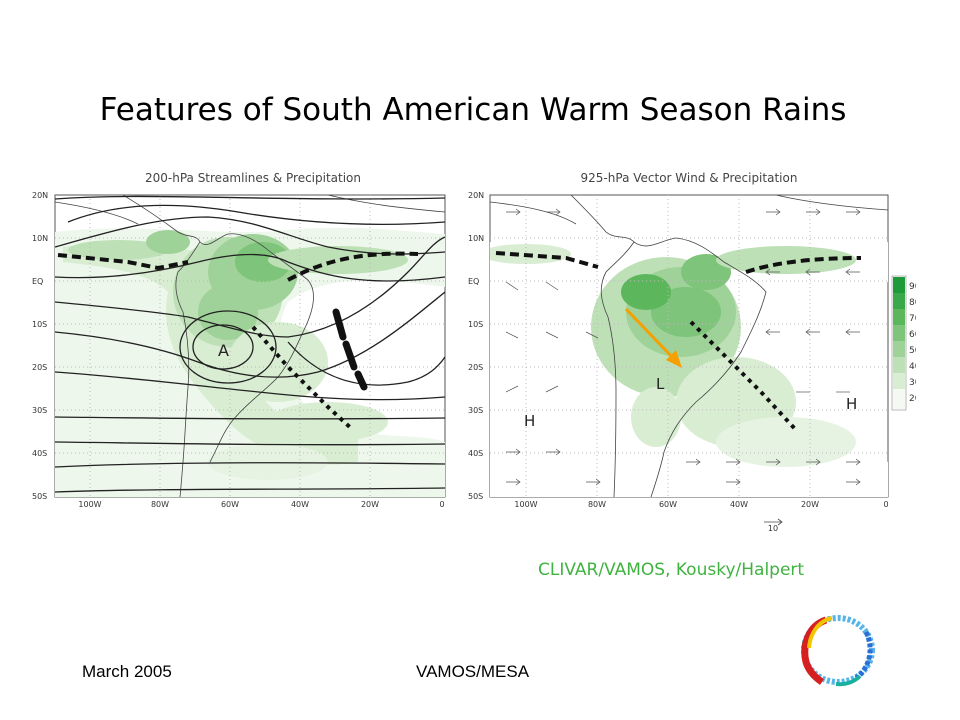 The image size is (960, 720). Describe the element at coordinates (912, 367) in the screenshot. I see `legend-label: 400` at that location.